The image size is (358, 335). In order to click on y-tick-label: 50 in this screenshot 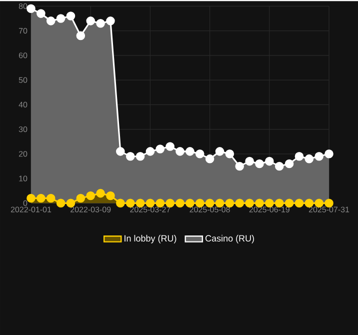, I will do `click(23, 80)`.